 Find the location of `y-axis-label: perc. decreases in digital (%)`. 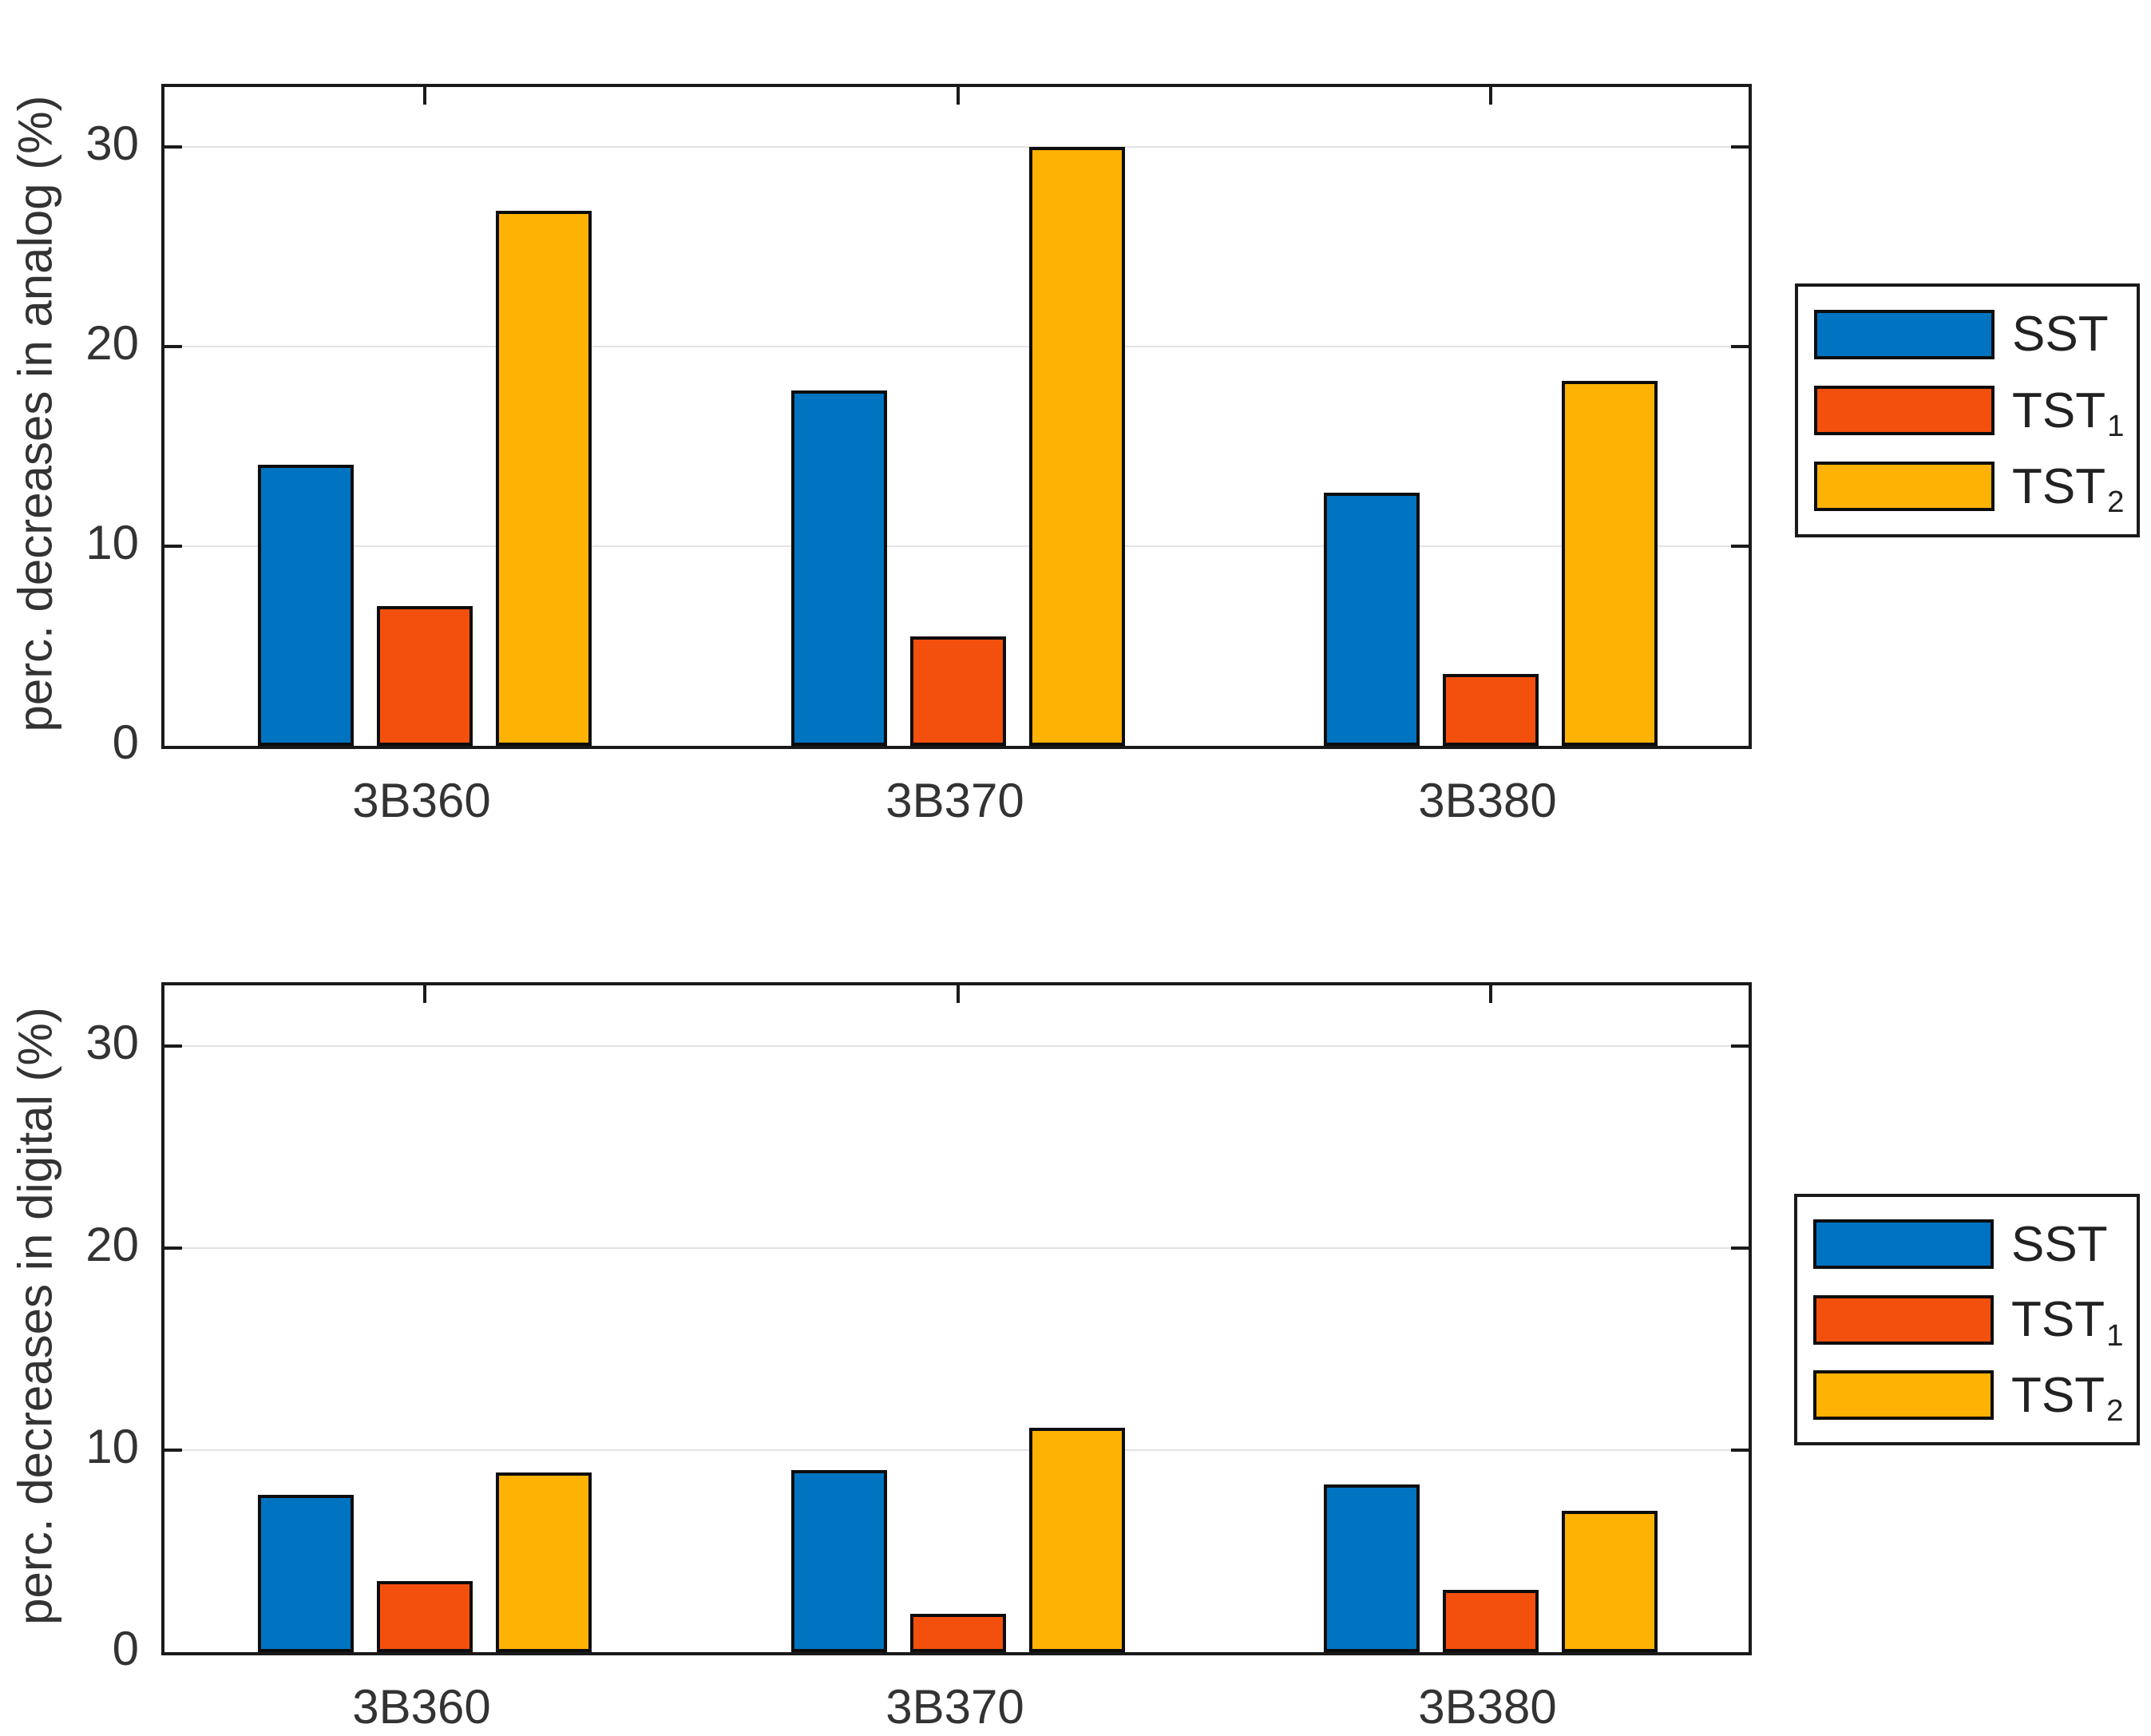

y-axis-label: perc. decreases in digital (%) is located at coordinates (35, 1315).